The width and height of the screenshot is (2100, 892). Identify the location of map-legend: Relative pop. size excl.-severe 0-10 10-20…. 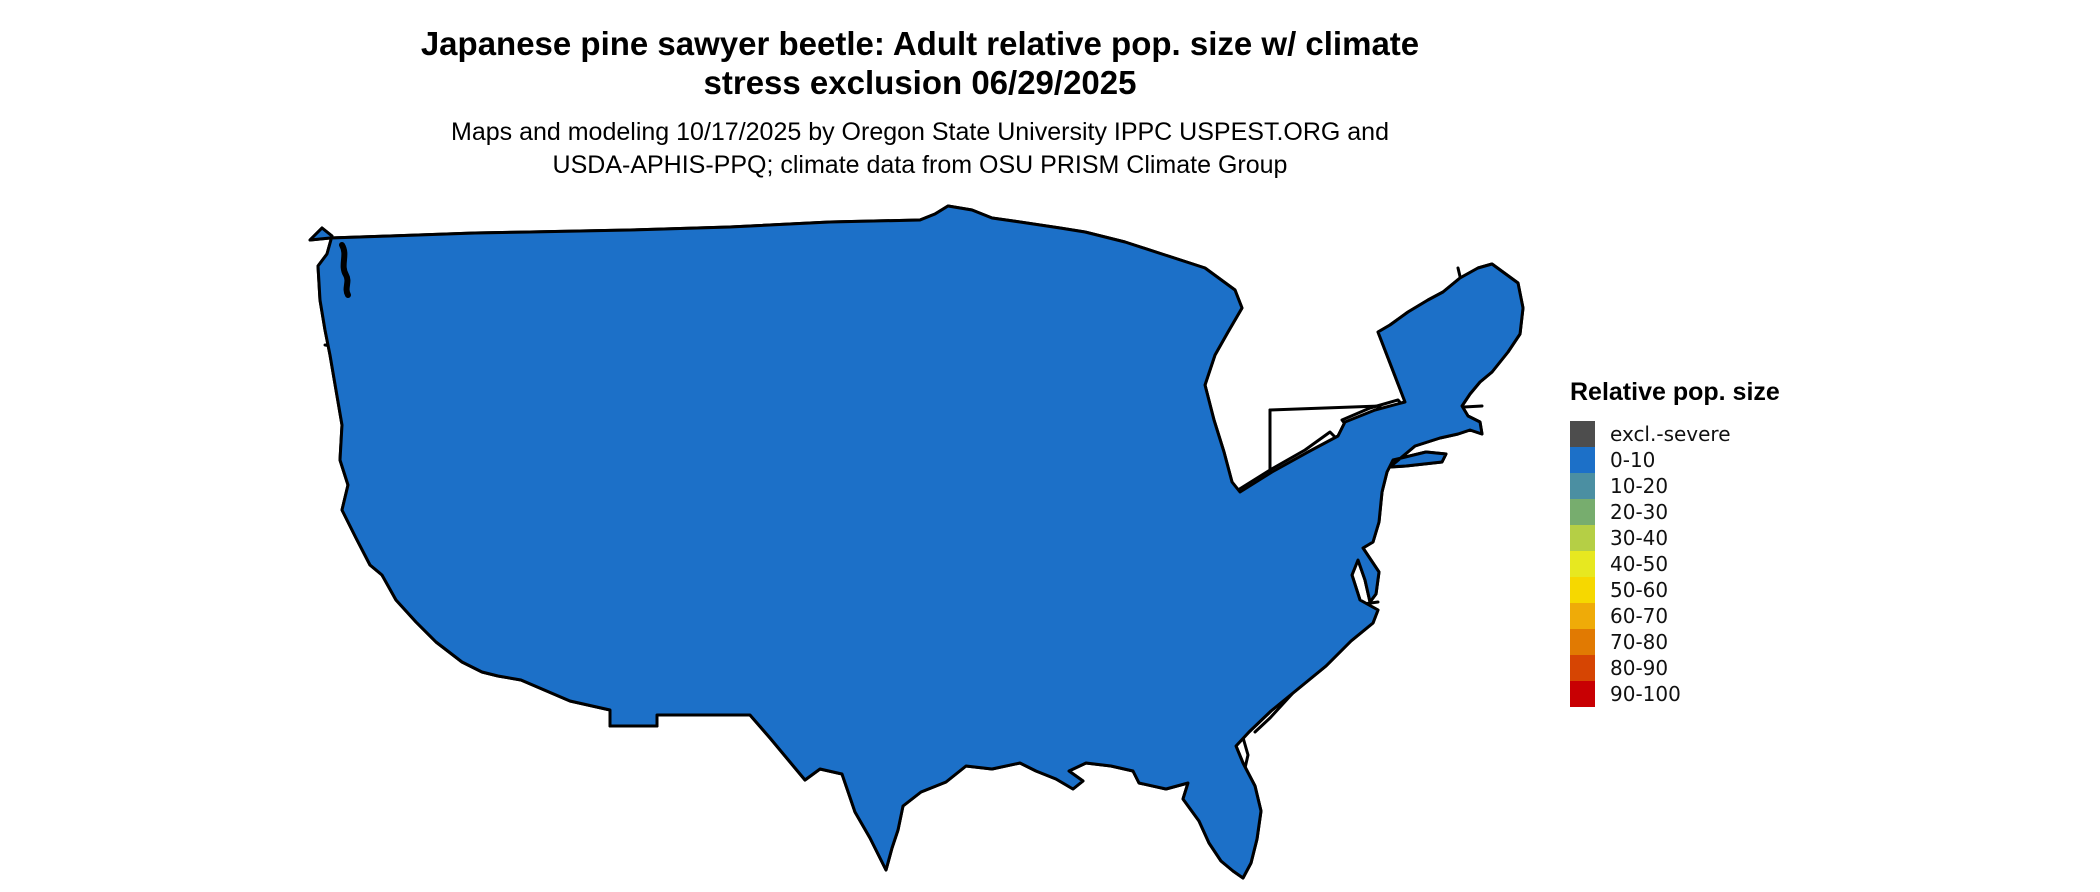
(1675, 542).